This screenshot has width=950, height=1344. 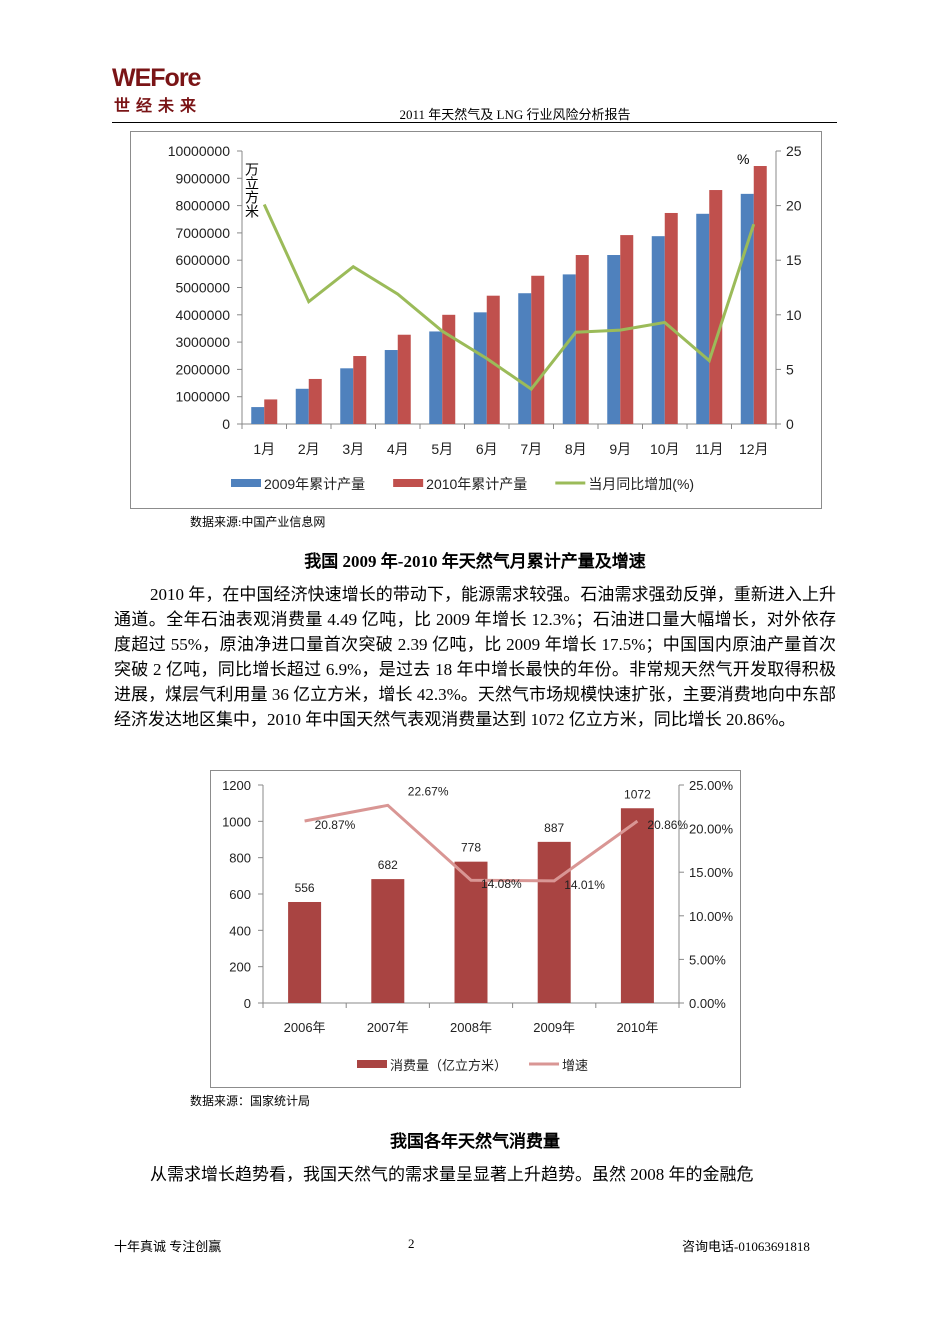 What do you see at coordinates (487, 449) in the screenshot?
I see `x-tick-label: 6月` at bounding box center [487, 449].